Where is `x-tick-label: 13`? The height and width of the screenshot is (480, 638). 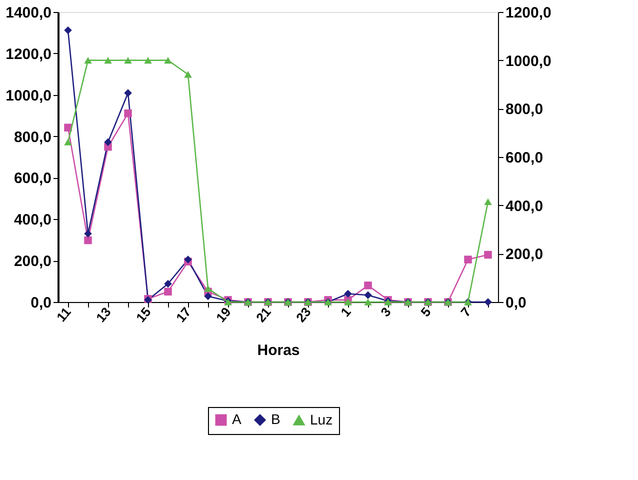 x-tick-label: 13 is located at coordinates (103, 315).